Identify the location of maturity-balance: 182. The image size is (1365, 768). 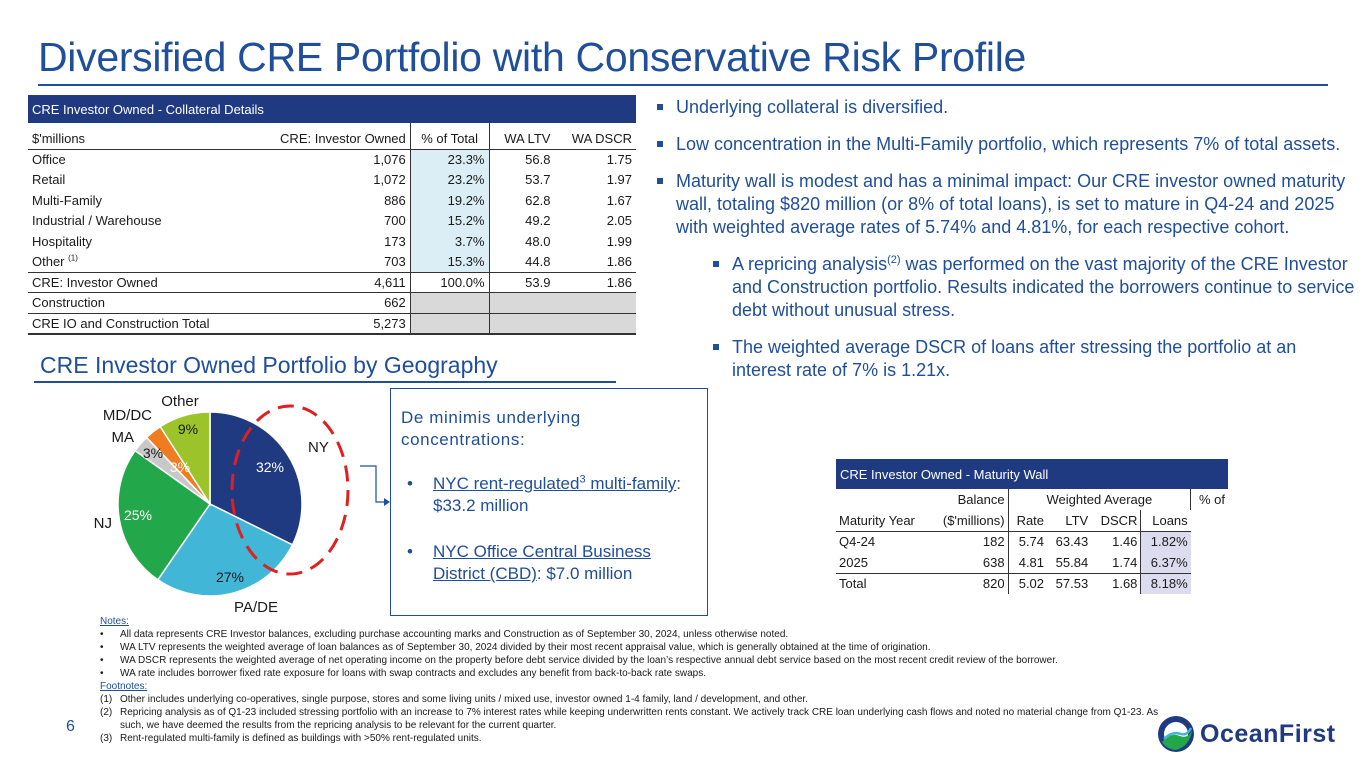
(993, 542).